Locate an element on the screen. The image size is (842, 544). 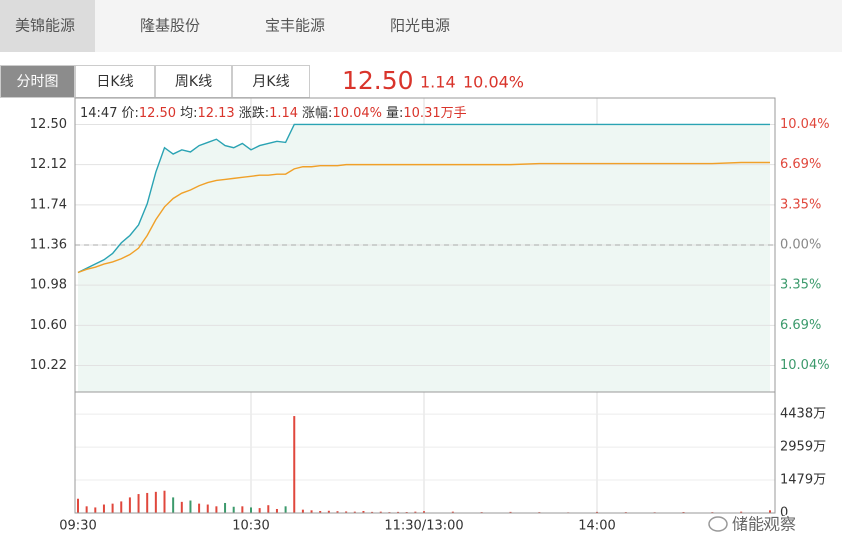
quote-change-pct: 10.04% is located at coordinates (493, 82).